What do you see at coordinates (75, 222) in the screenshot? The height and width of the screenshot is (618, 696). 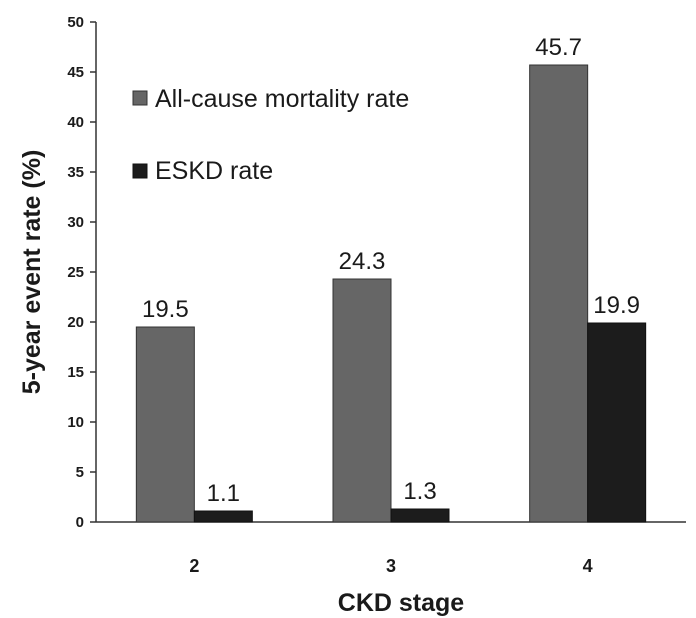 I see `y-tick-label: 30` at bounding box center [75, 222].